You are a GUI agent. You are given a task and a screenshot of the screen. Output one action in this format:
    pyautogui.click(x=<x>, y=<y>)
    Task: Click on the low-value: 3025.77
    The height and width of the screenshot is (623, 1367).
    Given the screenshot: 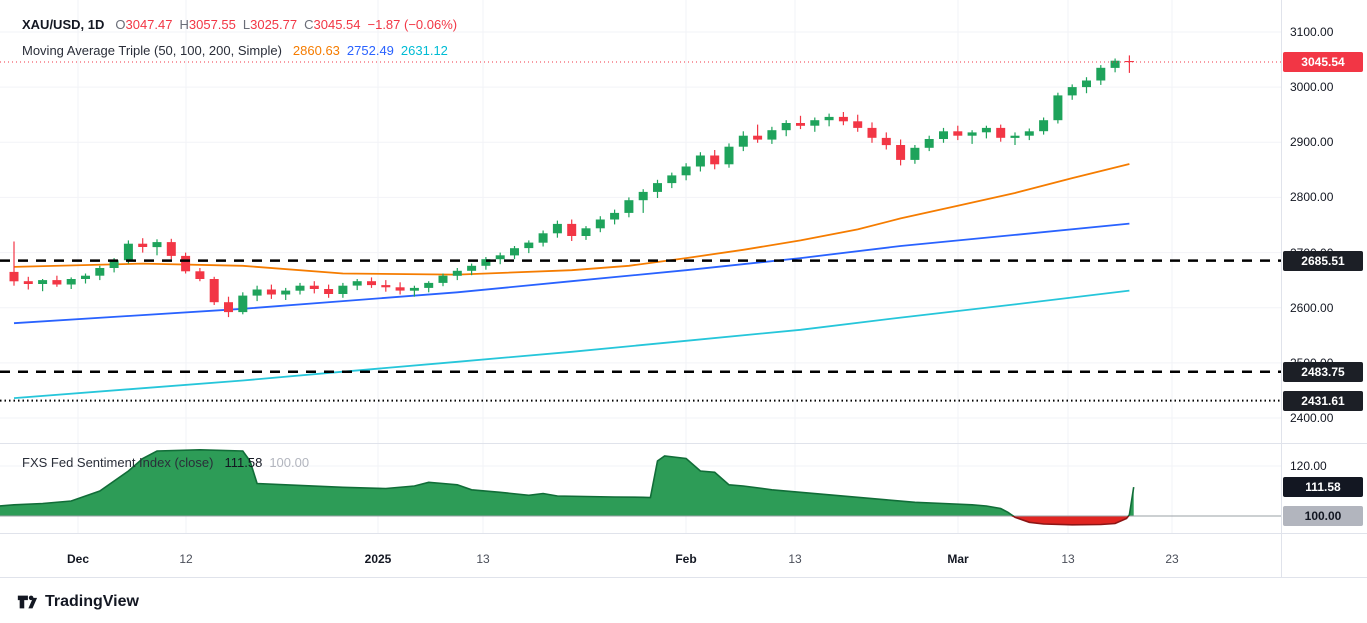 What is the action you would take?
    pyautogui.click(x=274, y=24)
    